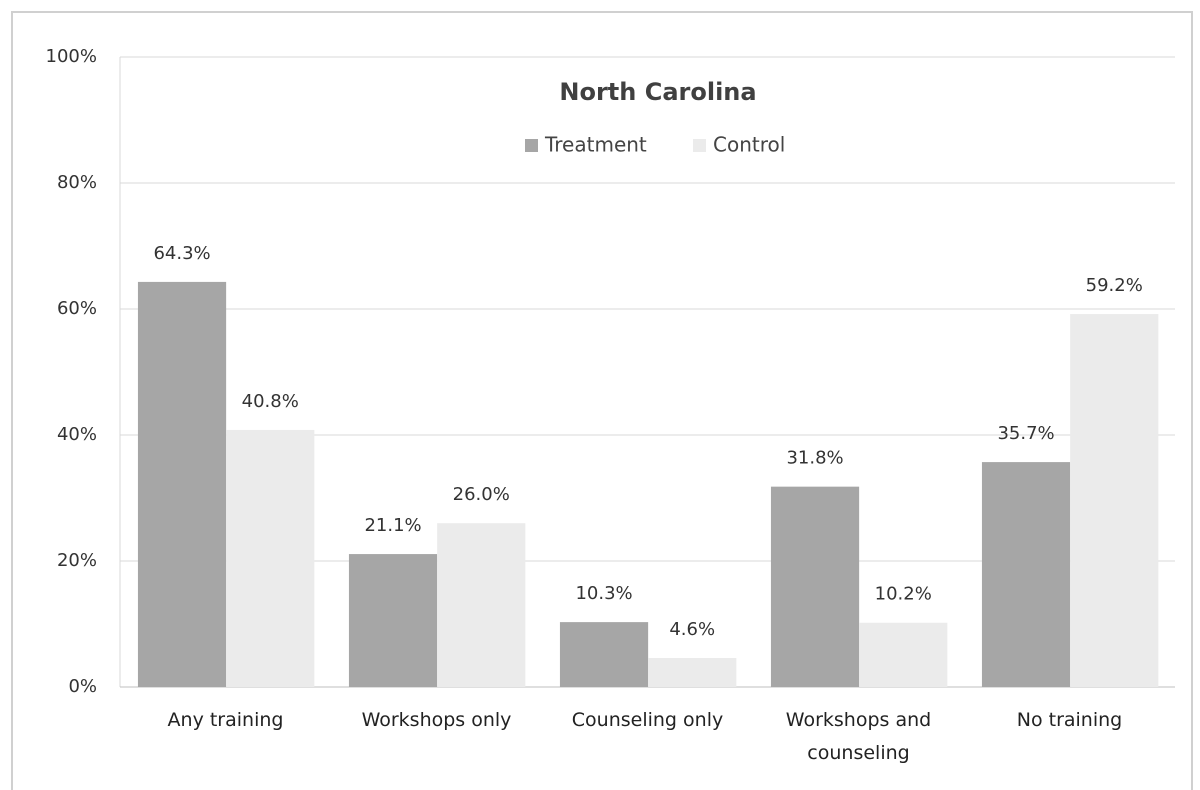 Image resolution: width=1200 pixels, height=790 pixels. I want to click on chart-title: North Carolina, so click(657, 92).